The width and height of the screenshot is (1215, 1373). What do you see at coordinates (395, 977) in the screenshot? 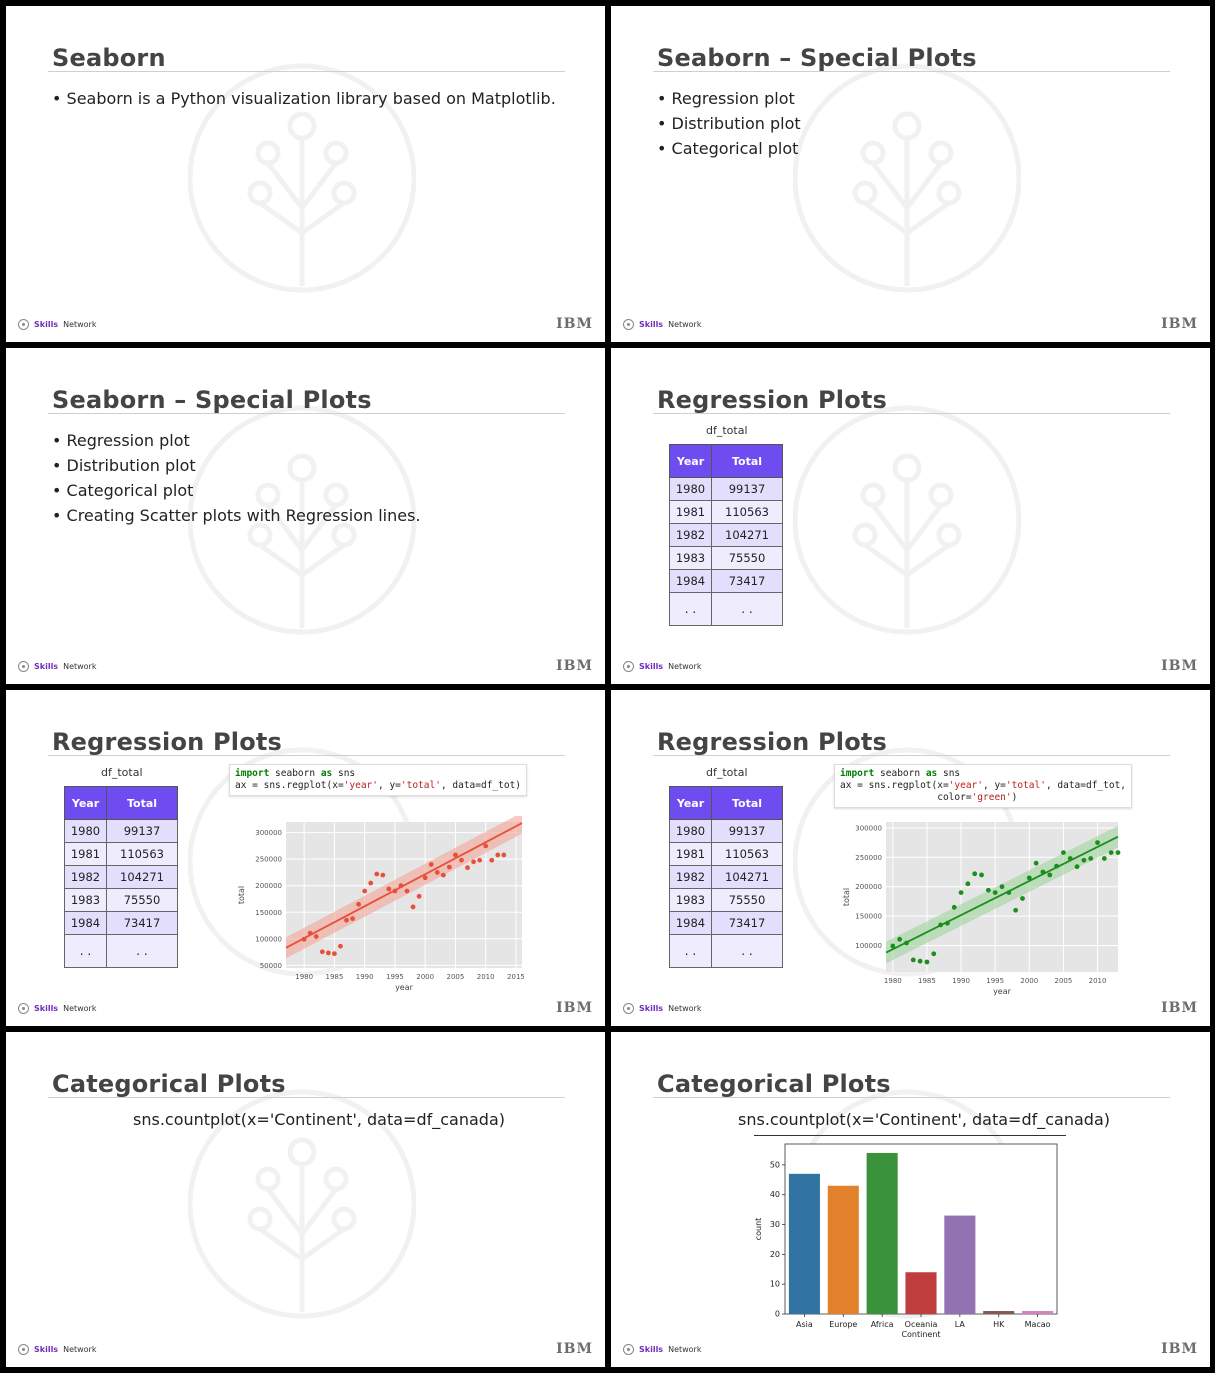
I see `x-tick-label: 1995` at bounding box center [395, 977].